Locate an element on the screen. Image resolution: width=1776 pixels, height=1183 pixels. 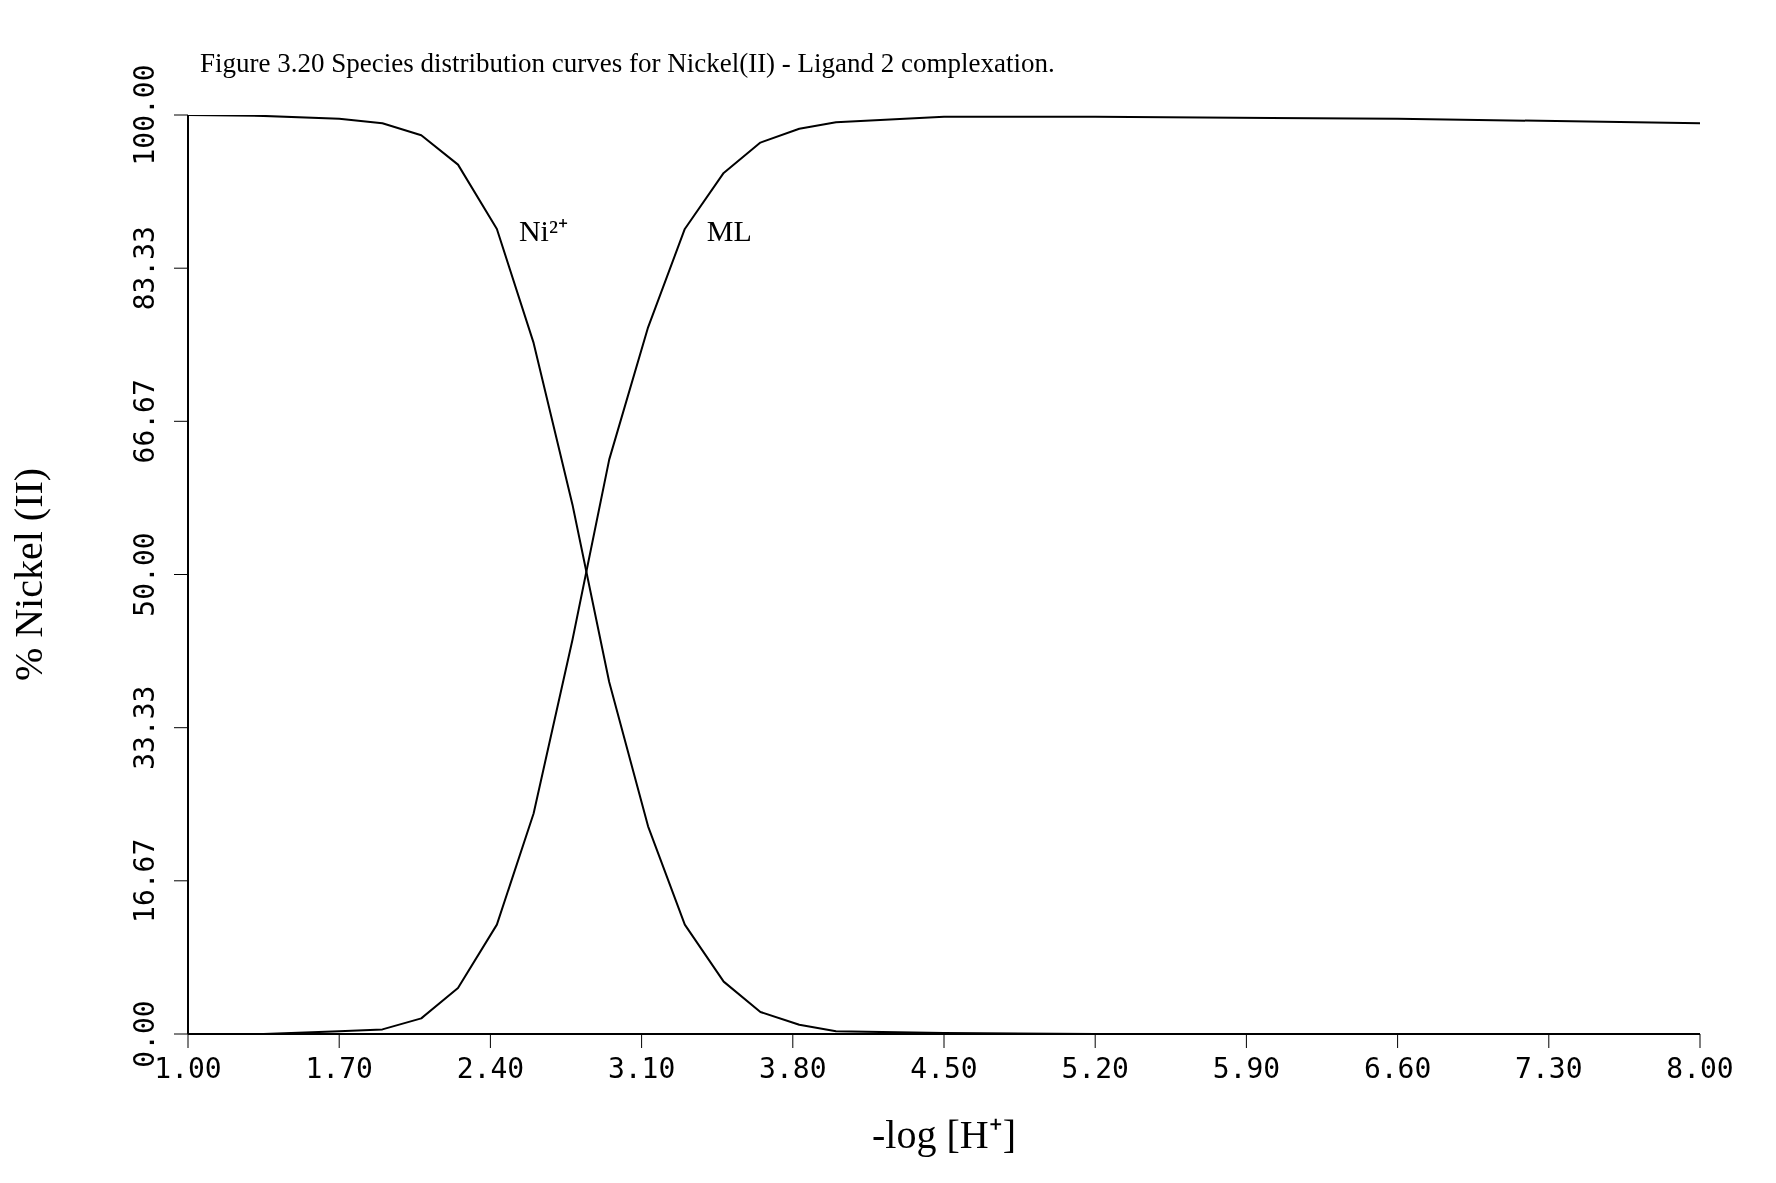
x-tick-label: 2.40 is located at coordinates (490, 1068).